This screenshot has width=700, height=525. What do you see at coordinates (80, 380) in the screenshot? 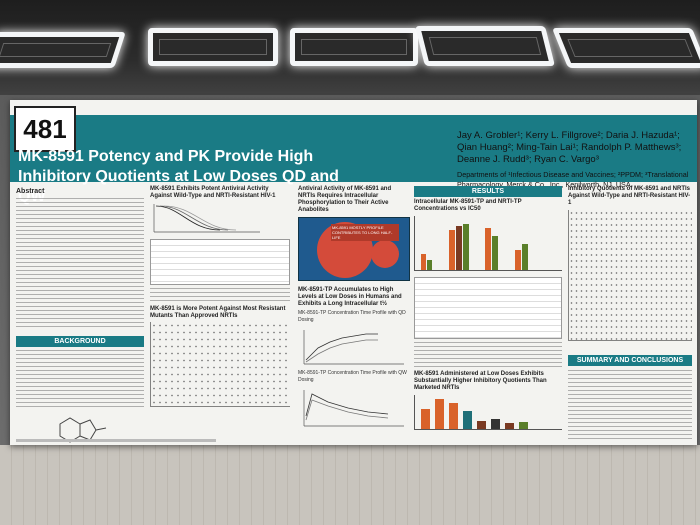
I see `background-text` at bounding box center [80, 380].